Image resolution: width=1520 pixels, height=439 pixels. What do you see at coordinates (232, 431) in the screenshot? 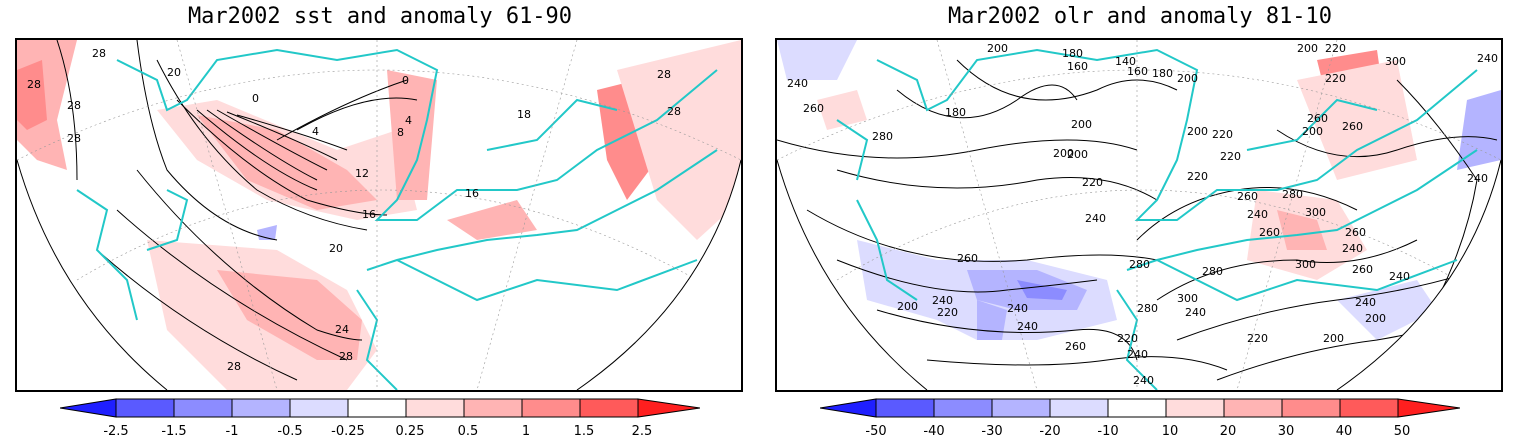
I see `sst-colorbar-label: -1` at bounding box center [232, 431].